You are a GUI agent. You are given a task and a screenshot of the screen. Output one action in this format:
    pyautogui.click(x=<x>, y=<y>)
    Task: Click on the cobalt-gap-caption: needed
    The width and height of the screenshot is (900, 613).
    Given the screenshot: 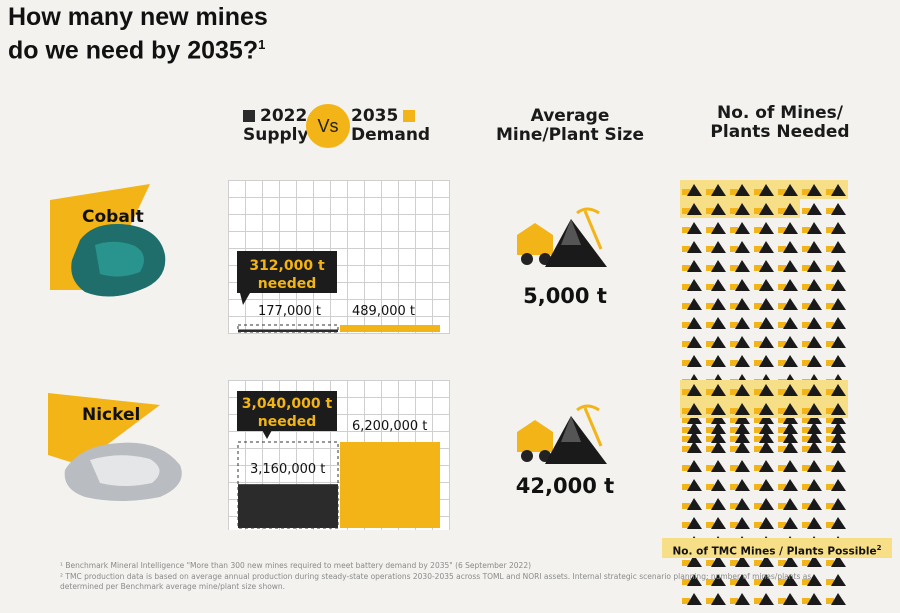 What is the action you would take?
    pyautogui.click(x=287, y=284)
    